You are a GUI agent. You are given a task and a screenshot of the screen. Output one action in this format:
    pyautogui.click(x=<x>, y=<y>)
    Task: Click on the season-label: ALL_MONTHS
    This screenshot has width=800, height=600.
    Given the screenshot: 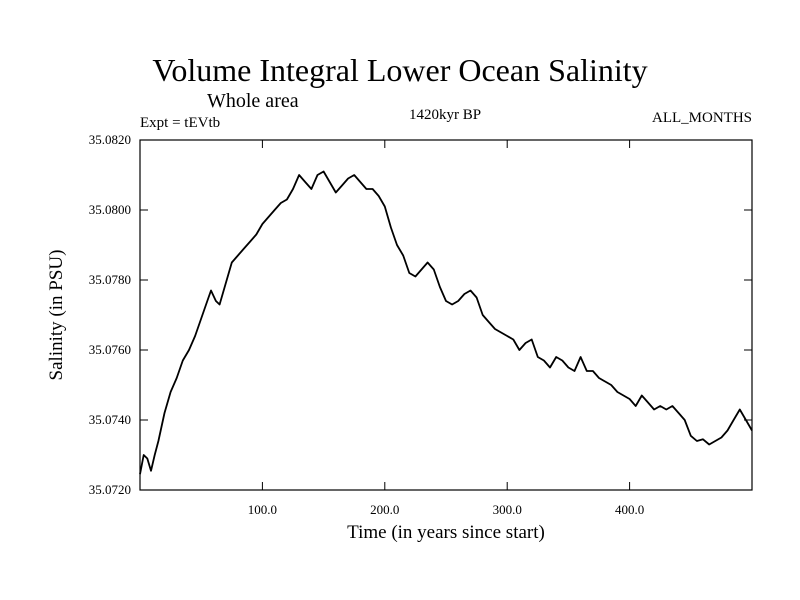 What is the action you would take?
    pyautogui.click(x=702, y=118)
    